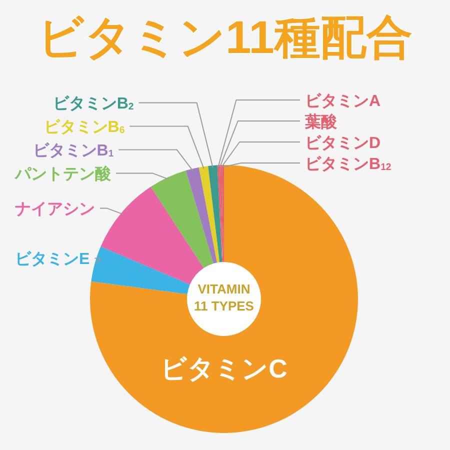  What do you see at coordinates (224, 289) in the screenshot?
I see `text: VITAMIN` at bounding box center [224, 289].